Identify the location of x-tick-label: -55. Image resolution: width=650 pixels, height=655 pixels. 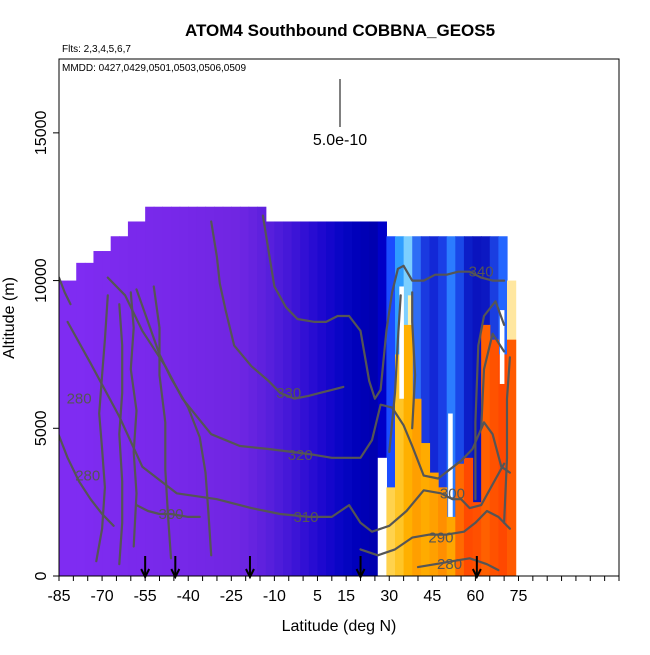
(145, 596).